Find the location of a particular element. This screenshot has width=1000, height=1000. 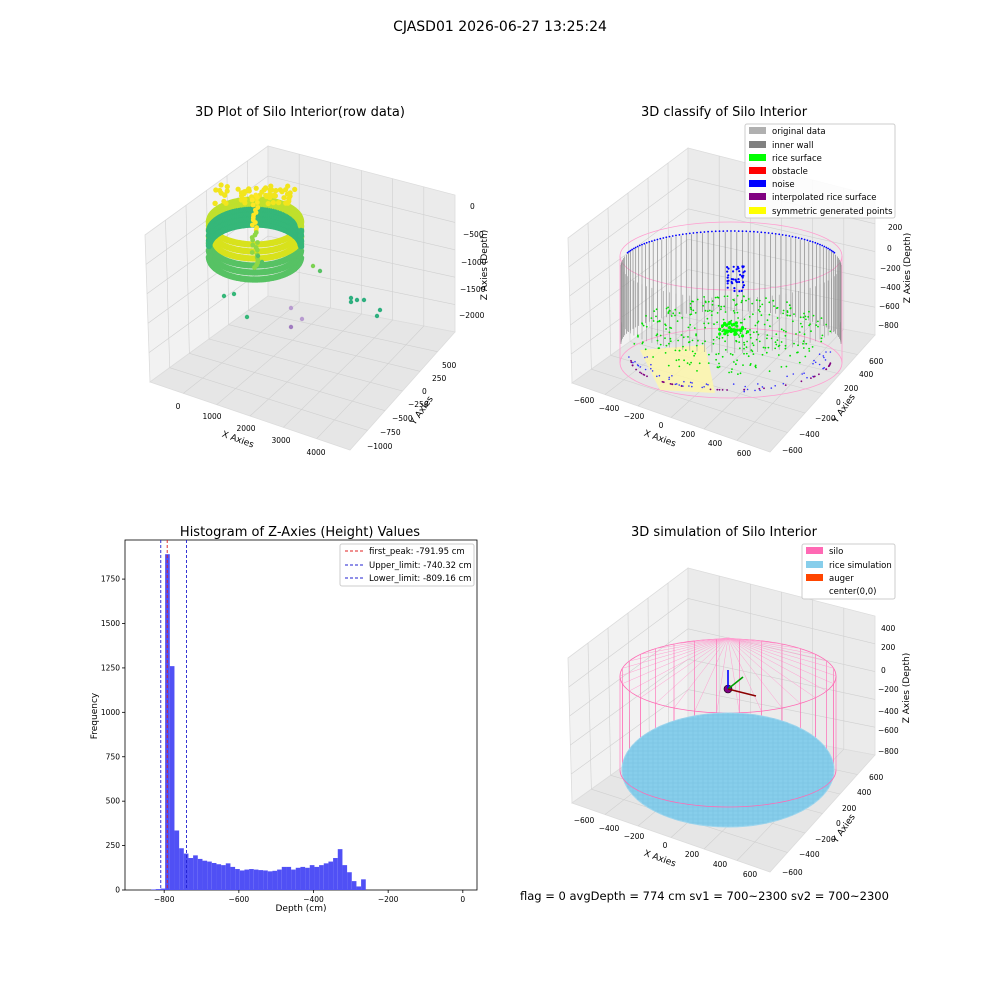

legend-label: inner wall is located at coordinates (792, 146).